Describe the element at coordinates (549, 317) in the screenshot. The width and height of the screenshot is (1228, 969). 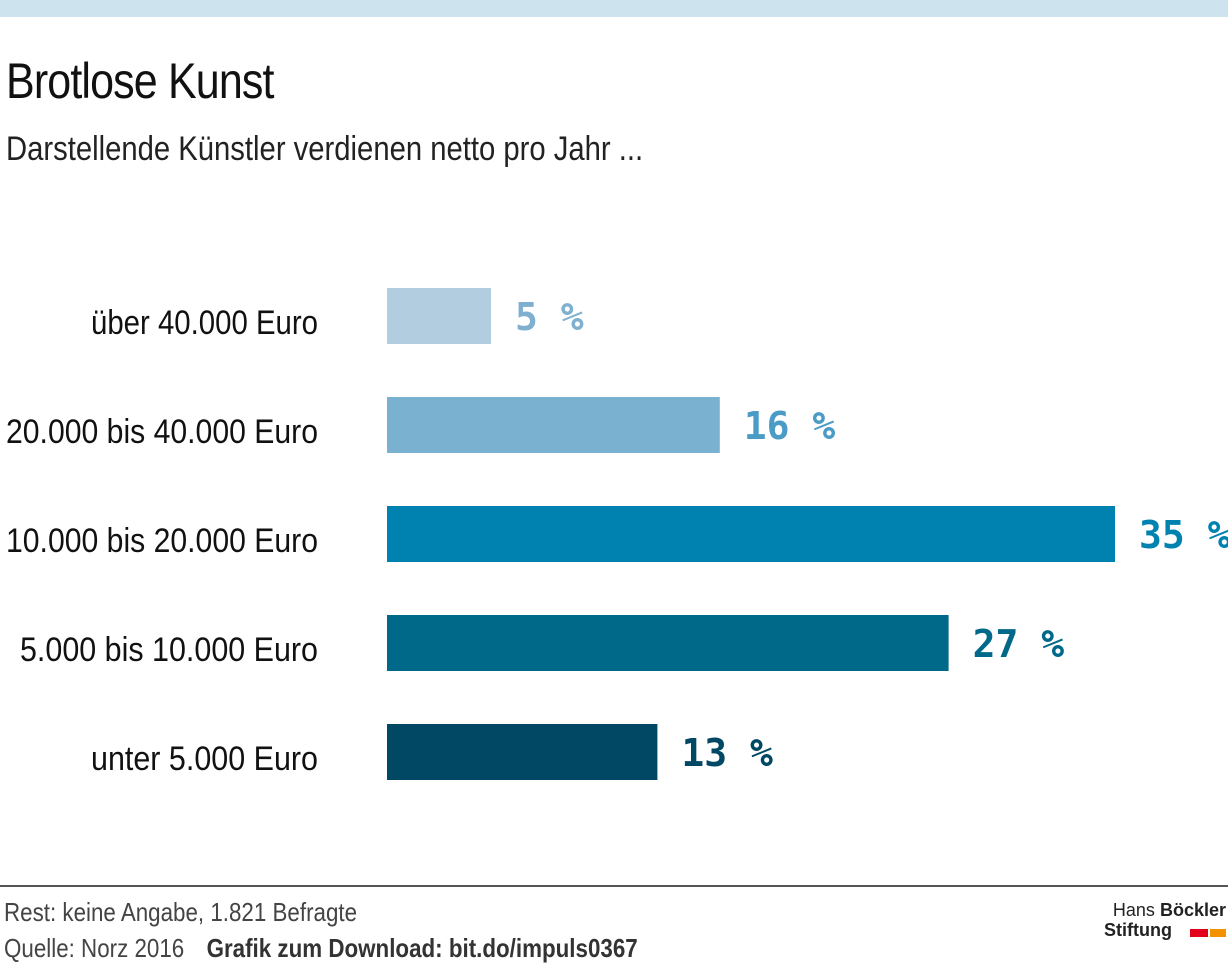
I see `value-label: 5 %` at that location.